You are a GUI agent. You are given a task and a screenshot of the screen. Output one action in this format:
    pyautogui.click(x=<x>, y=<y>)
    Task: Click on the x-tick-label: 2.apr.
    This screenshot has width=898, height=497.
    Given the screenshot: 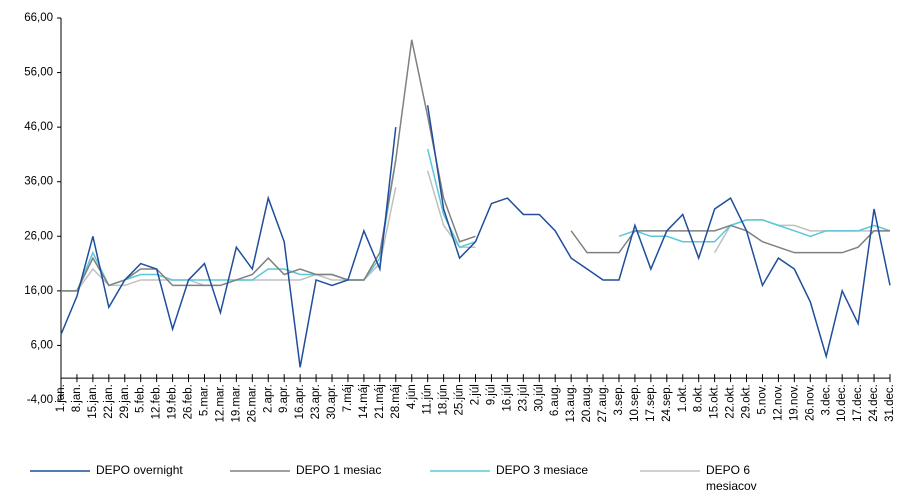 What is the action you would take?
    pyautogui.click(x=268, y=398)
    